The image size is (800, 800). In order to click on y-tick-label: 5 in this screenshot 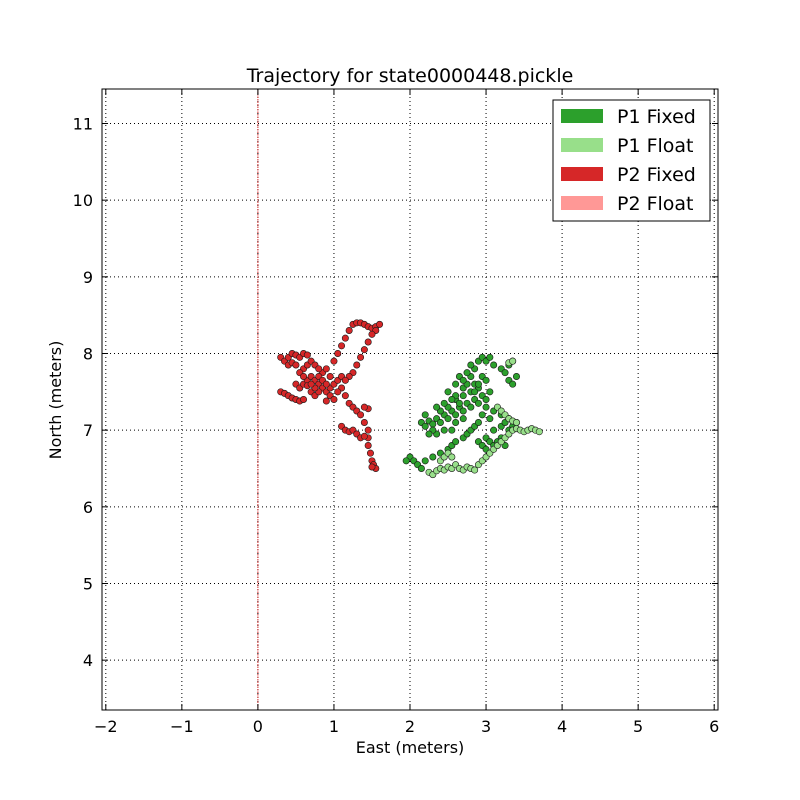, I will do `click(88, 584)`.